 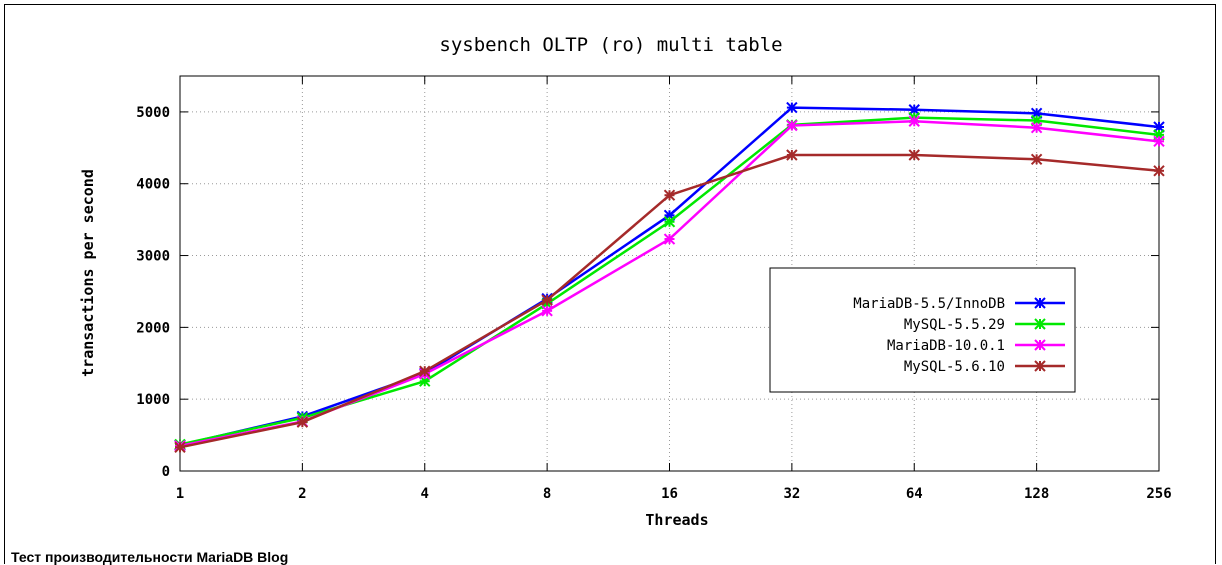 I want to click on legend-entry: MySQL-5.5.29, so click(x=984, y=325).